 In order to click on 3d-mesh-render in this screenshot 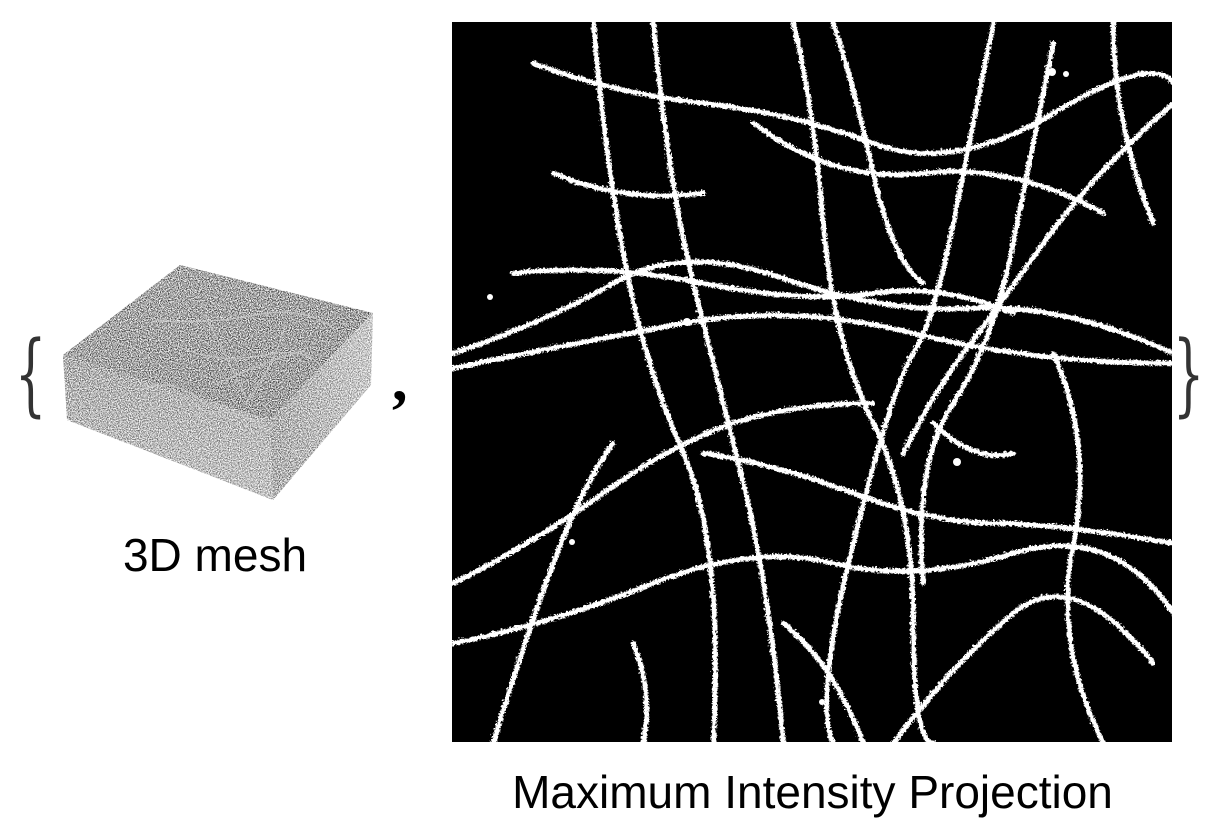, I will do `click(218, 382)`.